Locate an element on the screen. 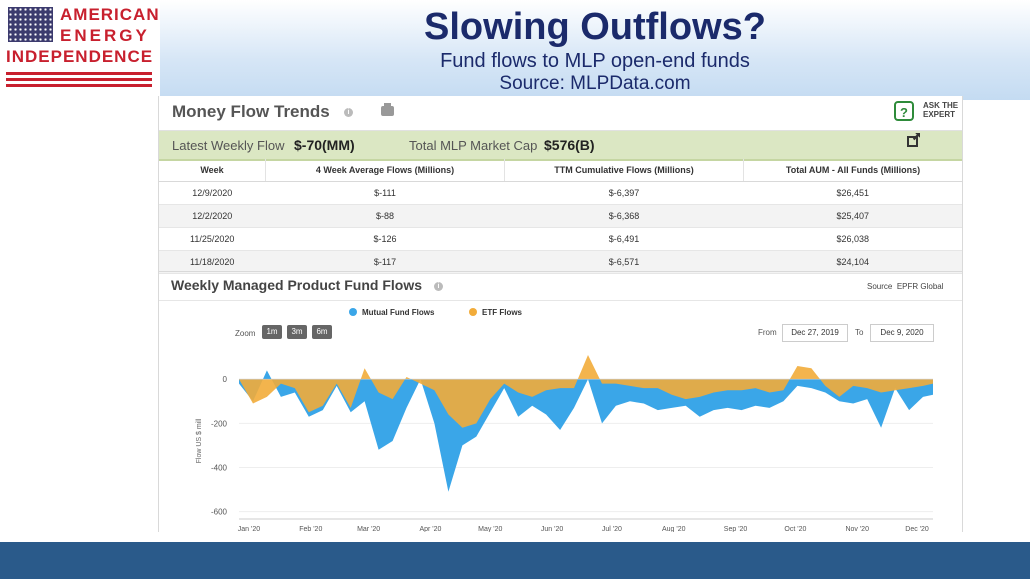 The height and width of the screenshot is (579, 1030). zoom-1m-button: 1m is located at coordinates (272, 332).